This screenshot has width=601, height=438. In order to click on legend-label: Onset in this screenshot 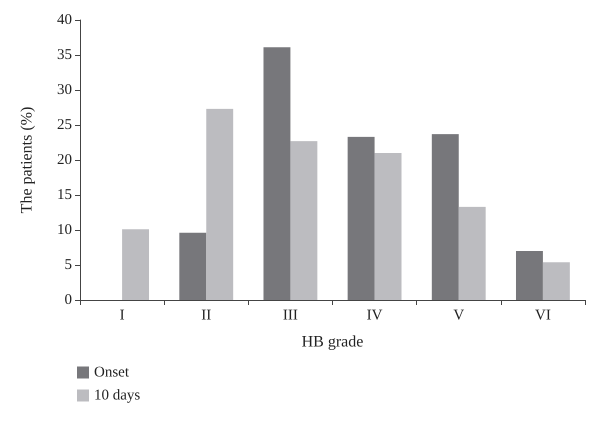, I will do `click(112, 372)`.